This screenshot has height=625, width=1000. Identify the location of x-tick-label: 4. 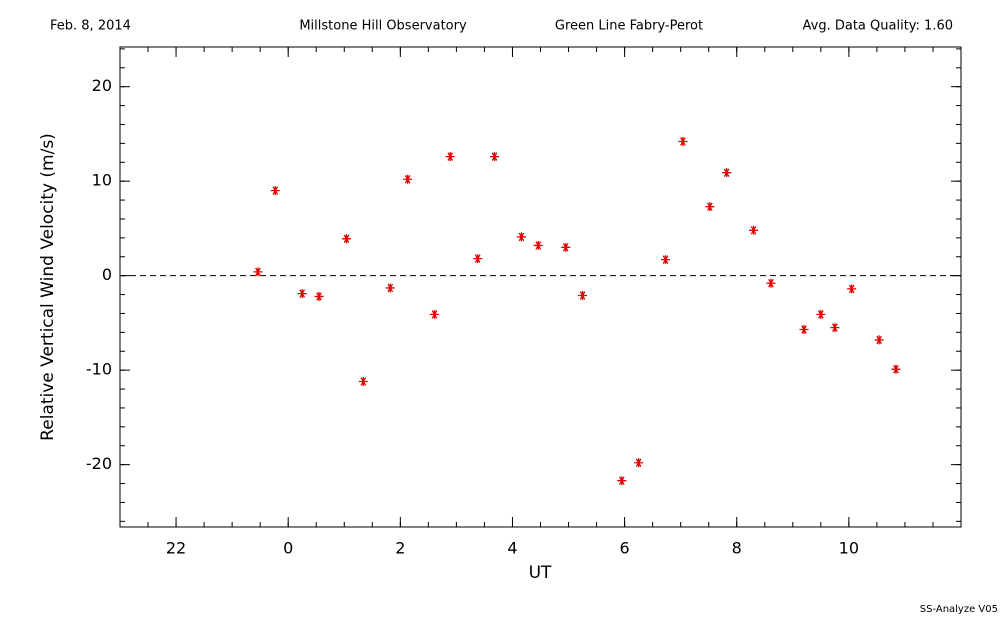
(512, 548).